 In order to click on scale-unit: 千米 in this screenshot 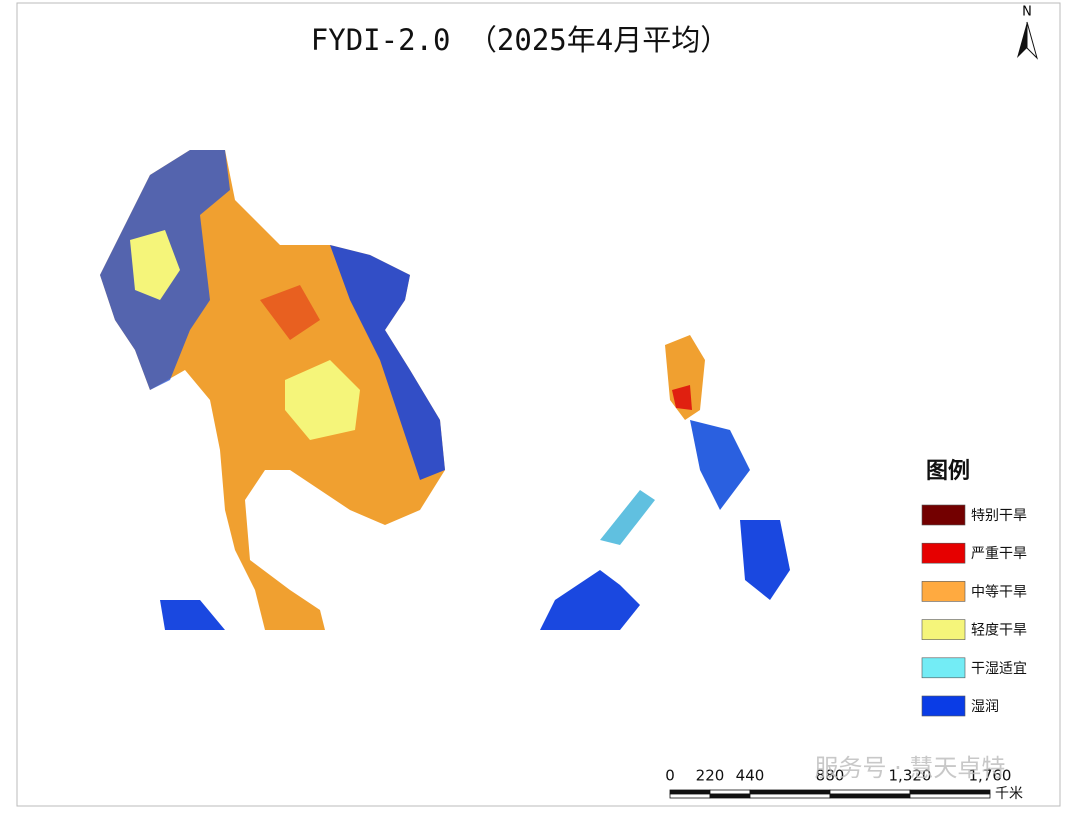, I will do `click(1009, 794)`.